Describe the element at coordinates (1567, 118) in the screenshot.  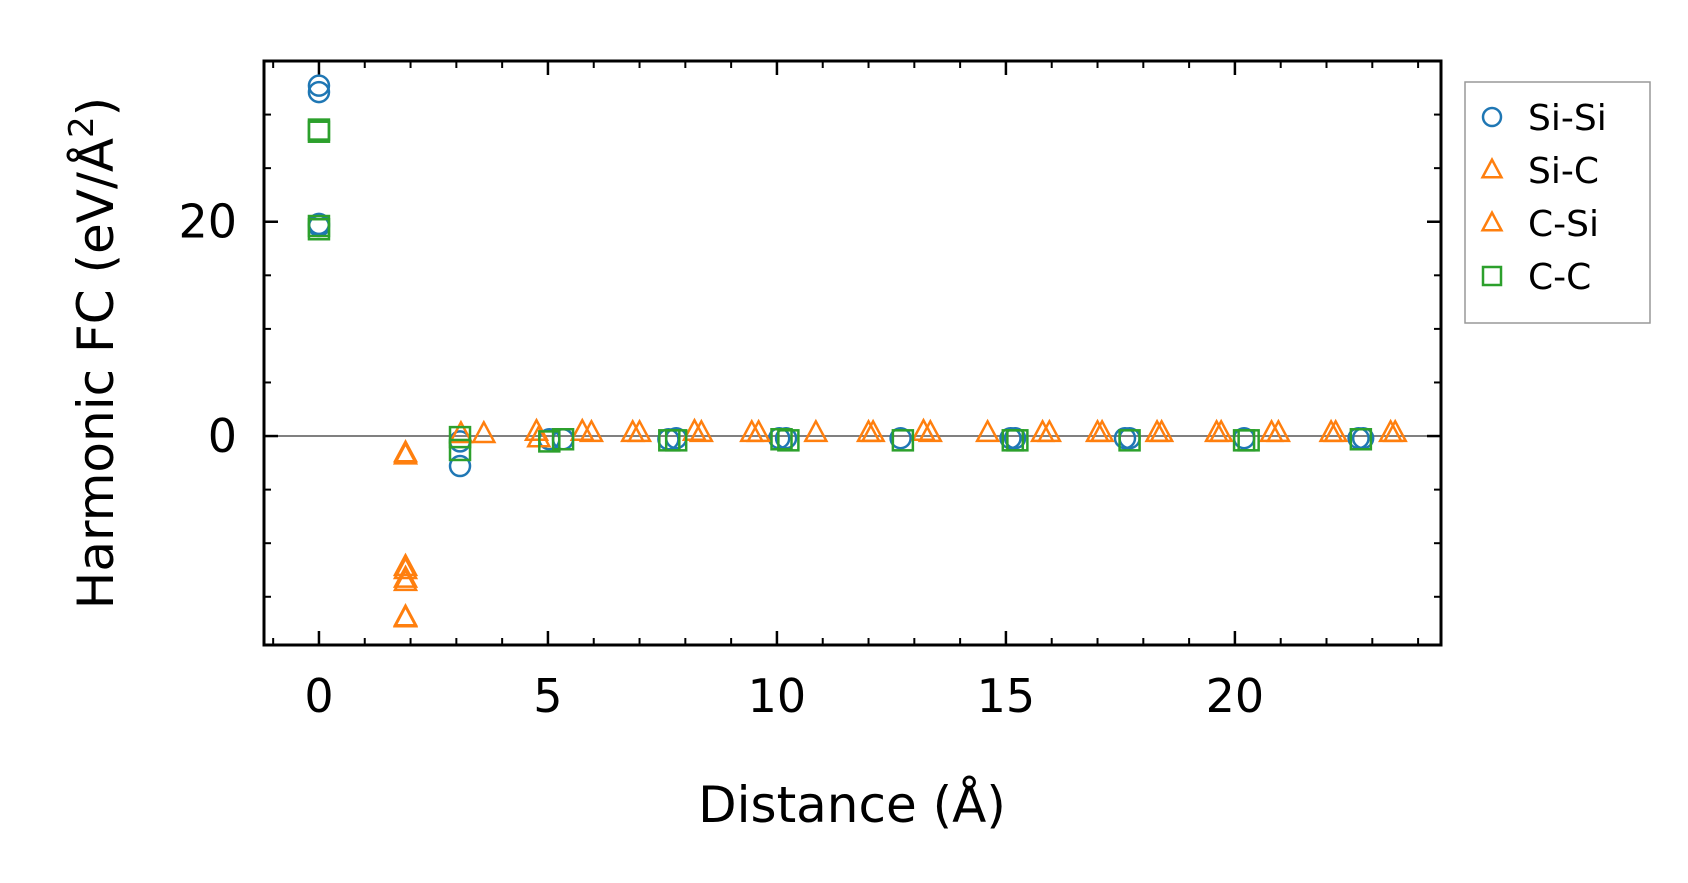
I see `legend-label-si-si: Si-Si` at that location.